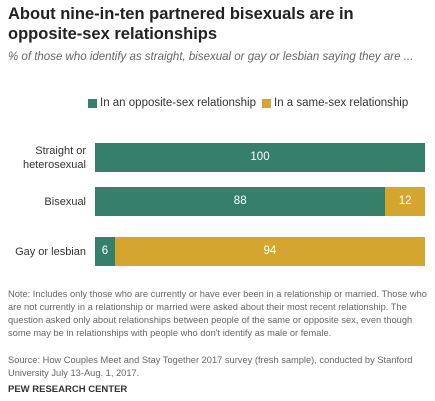 This screenshot has height=401, width=435. I want to click on data-label: 88, so click(240, 201).